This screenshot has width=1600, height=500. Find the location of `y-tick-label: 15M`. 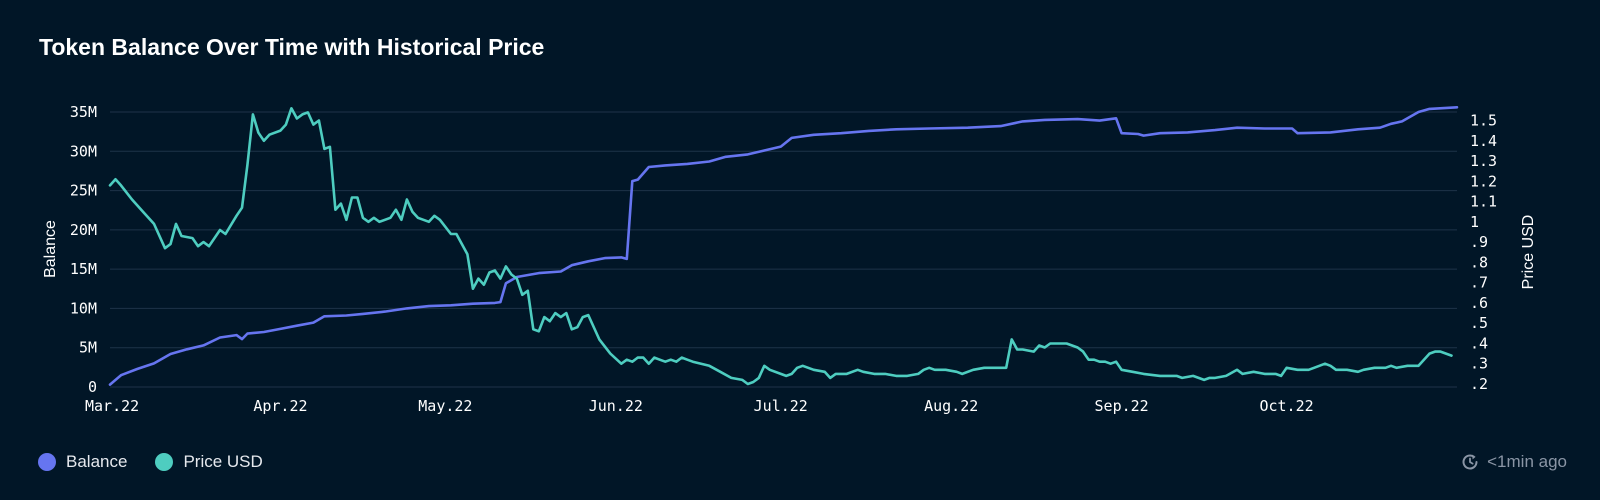

y-tick-label: 15M is located at coordinates (83, 269).